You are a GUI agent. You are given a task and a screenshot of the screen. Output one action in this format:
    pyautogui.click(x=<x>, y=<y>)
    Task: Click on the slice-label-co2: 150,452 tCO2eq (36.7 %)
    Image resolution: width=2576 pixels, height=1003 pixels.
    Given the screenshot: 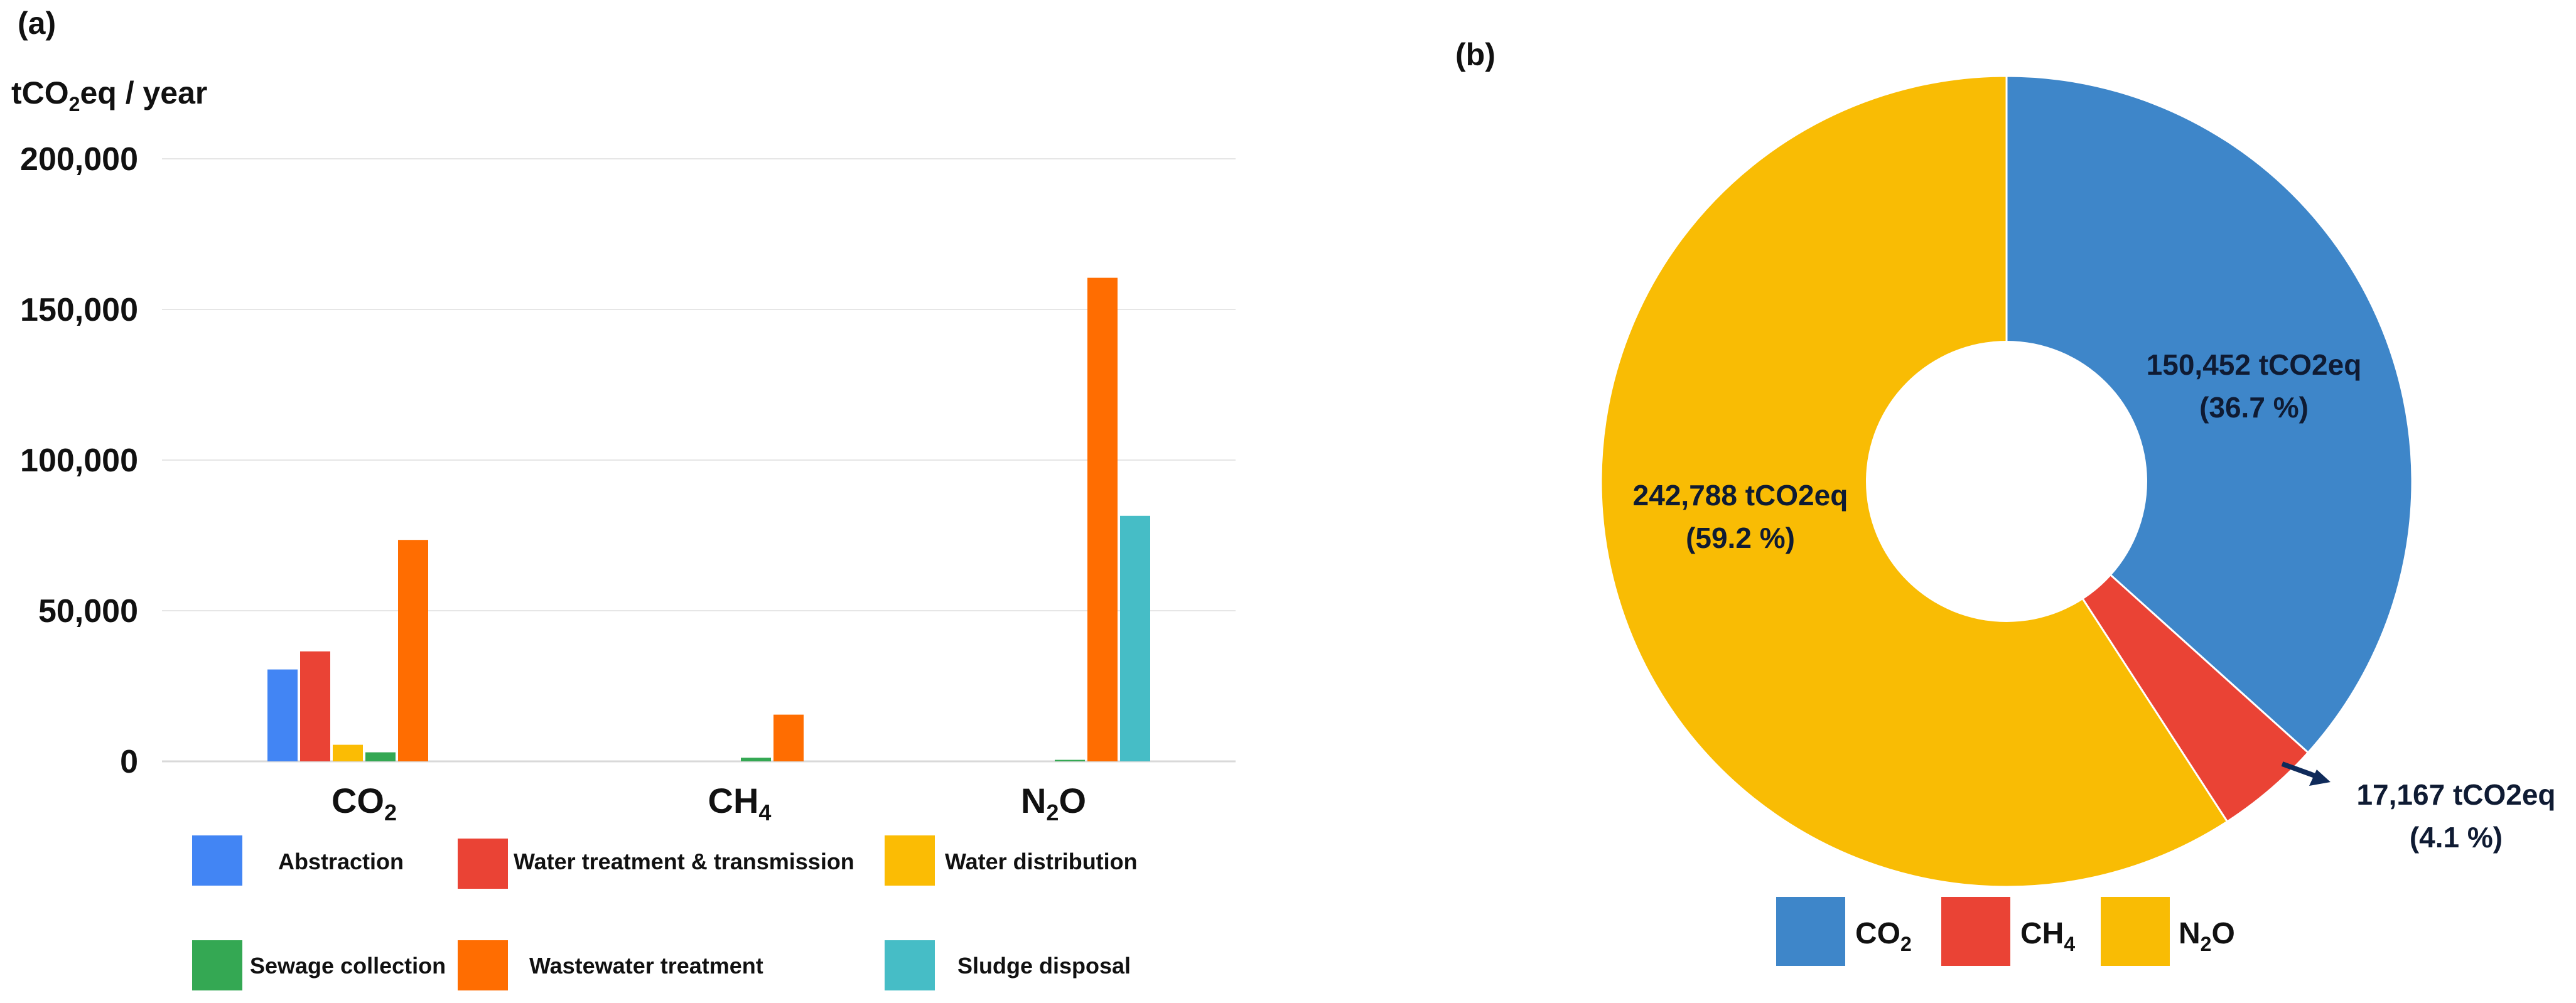 What is the action you would take?
    pyautogui.click(x=2254, y=386)
    